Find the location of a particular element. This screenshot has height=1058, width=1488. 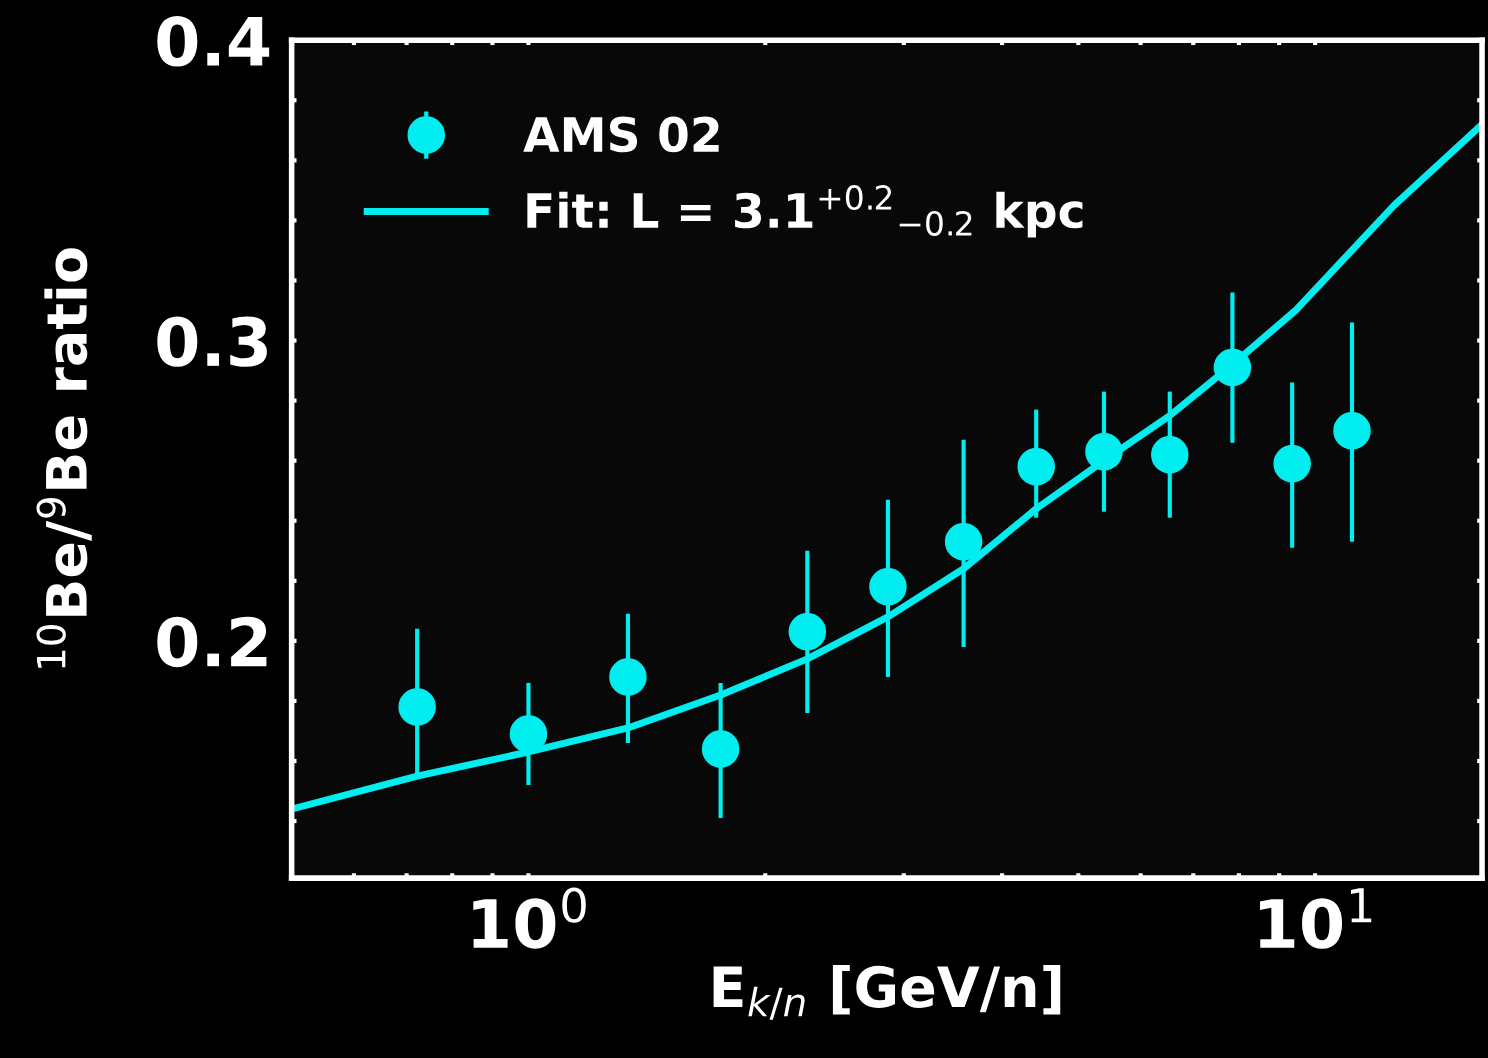

legend-label: Fit: L = 3.1$^{+0.2}$$_{−0.2}$ kpc is located at coordinates (805, 211).